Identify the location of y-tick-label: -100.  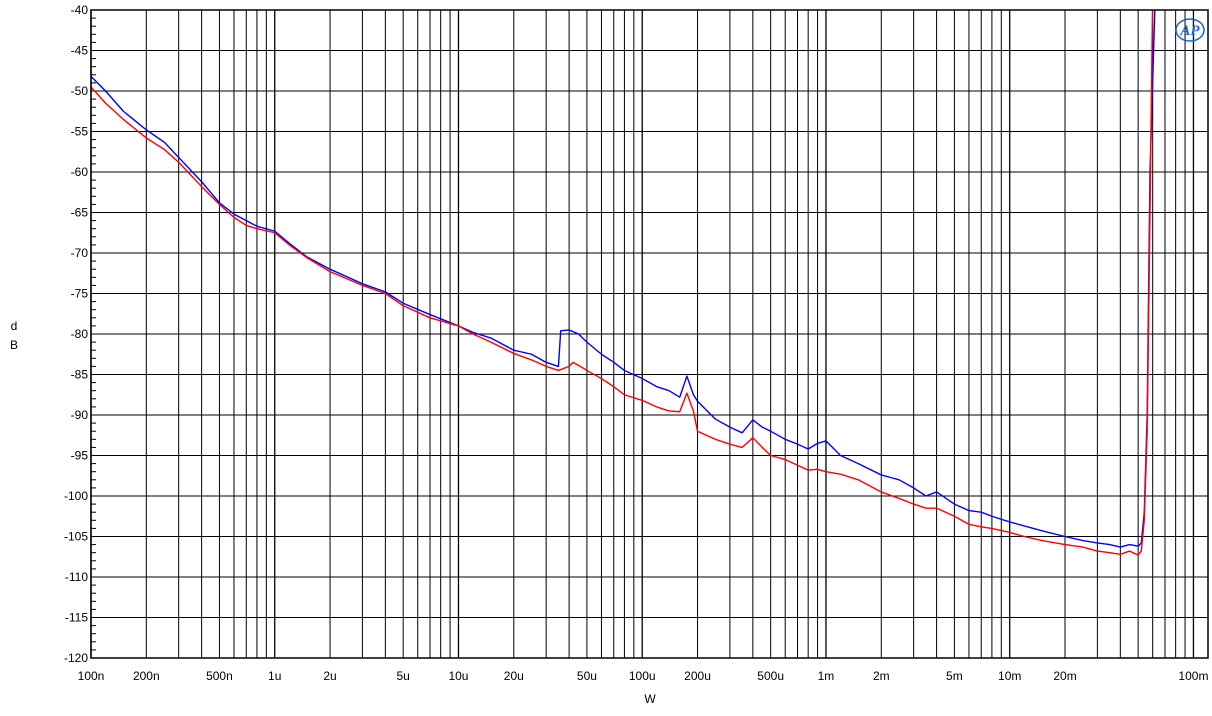
(76, 496).